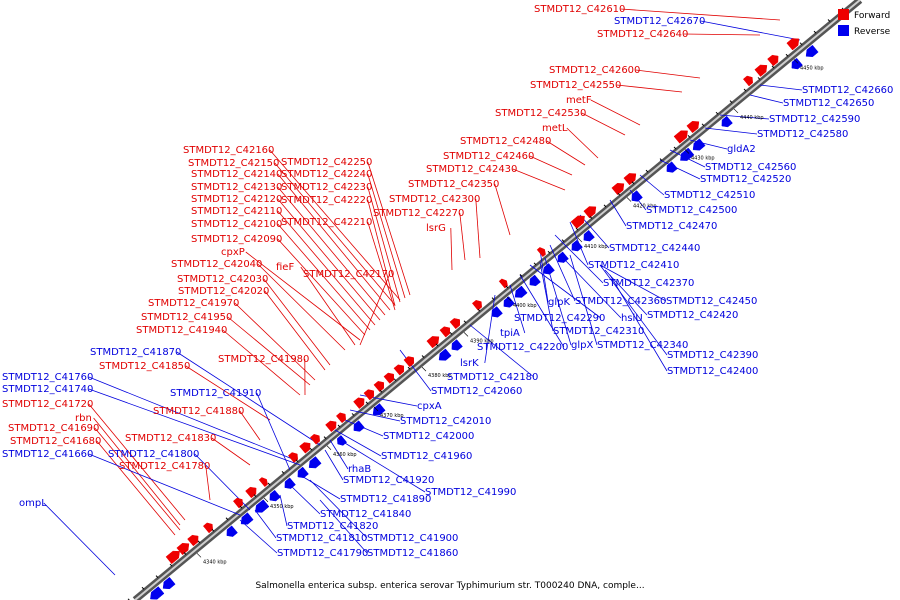 The width and height of the screenshot is (900, 600). Describe the element at coordinates (222, 279) in the screenshot. I see `forward-gene-label: STMDT12_C42030` at that location.